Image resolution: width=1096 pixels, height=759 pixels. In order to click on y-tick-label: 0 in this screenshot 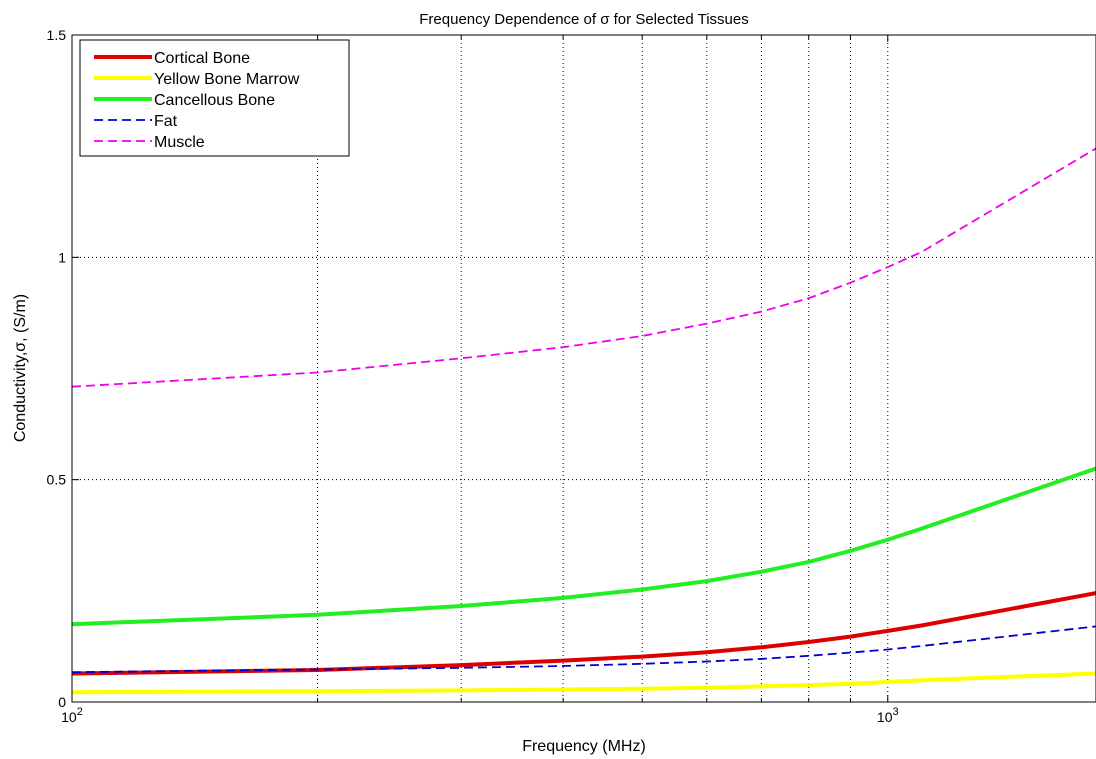, I will do `click(62, 702)`.